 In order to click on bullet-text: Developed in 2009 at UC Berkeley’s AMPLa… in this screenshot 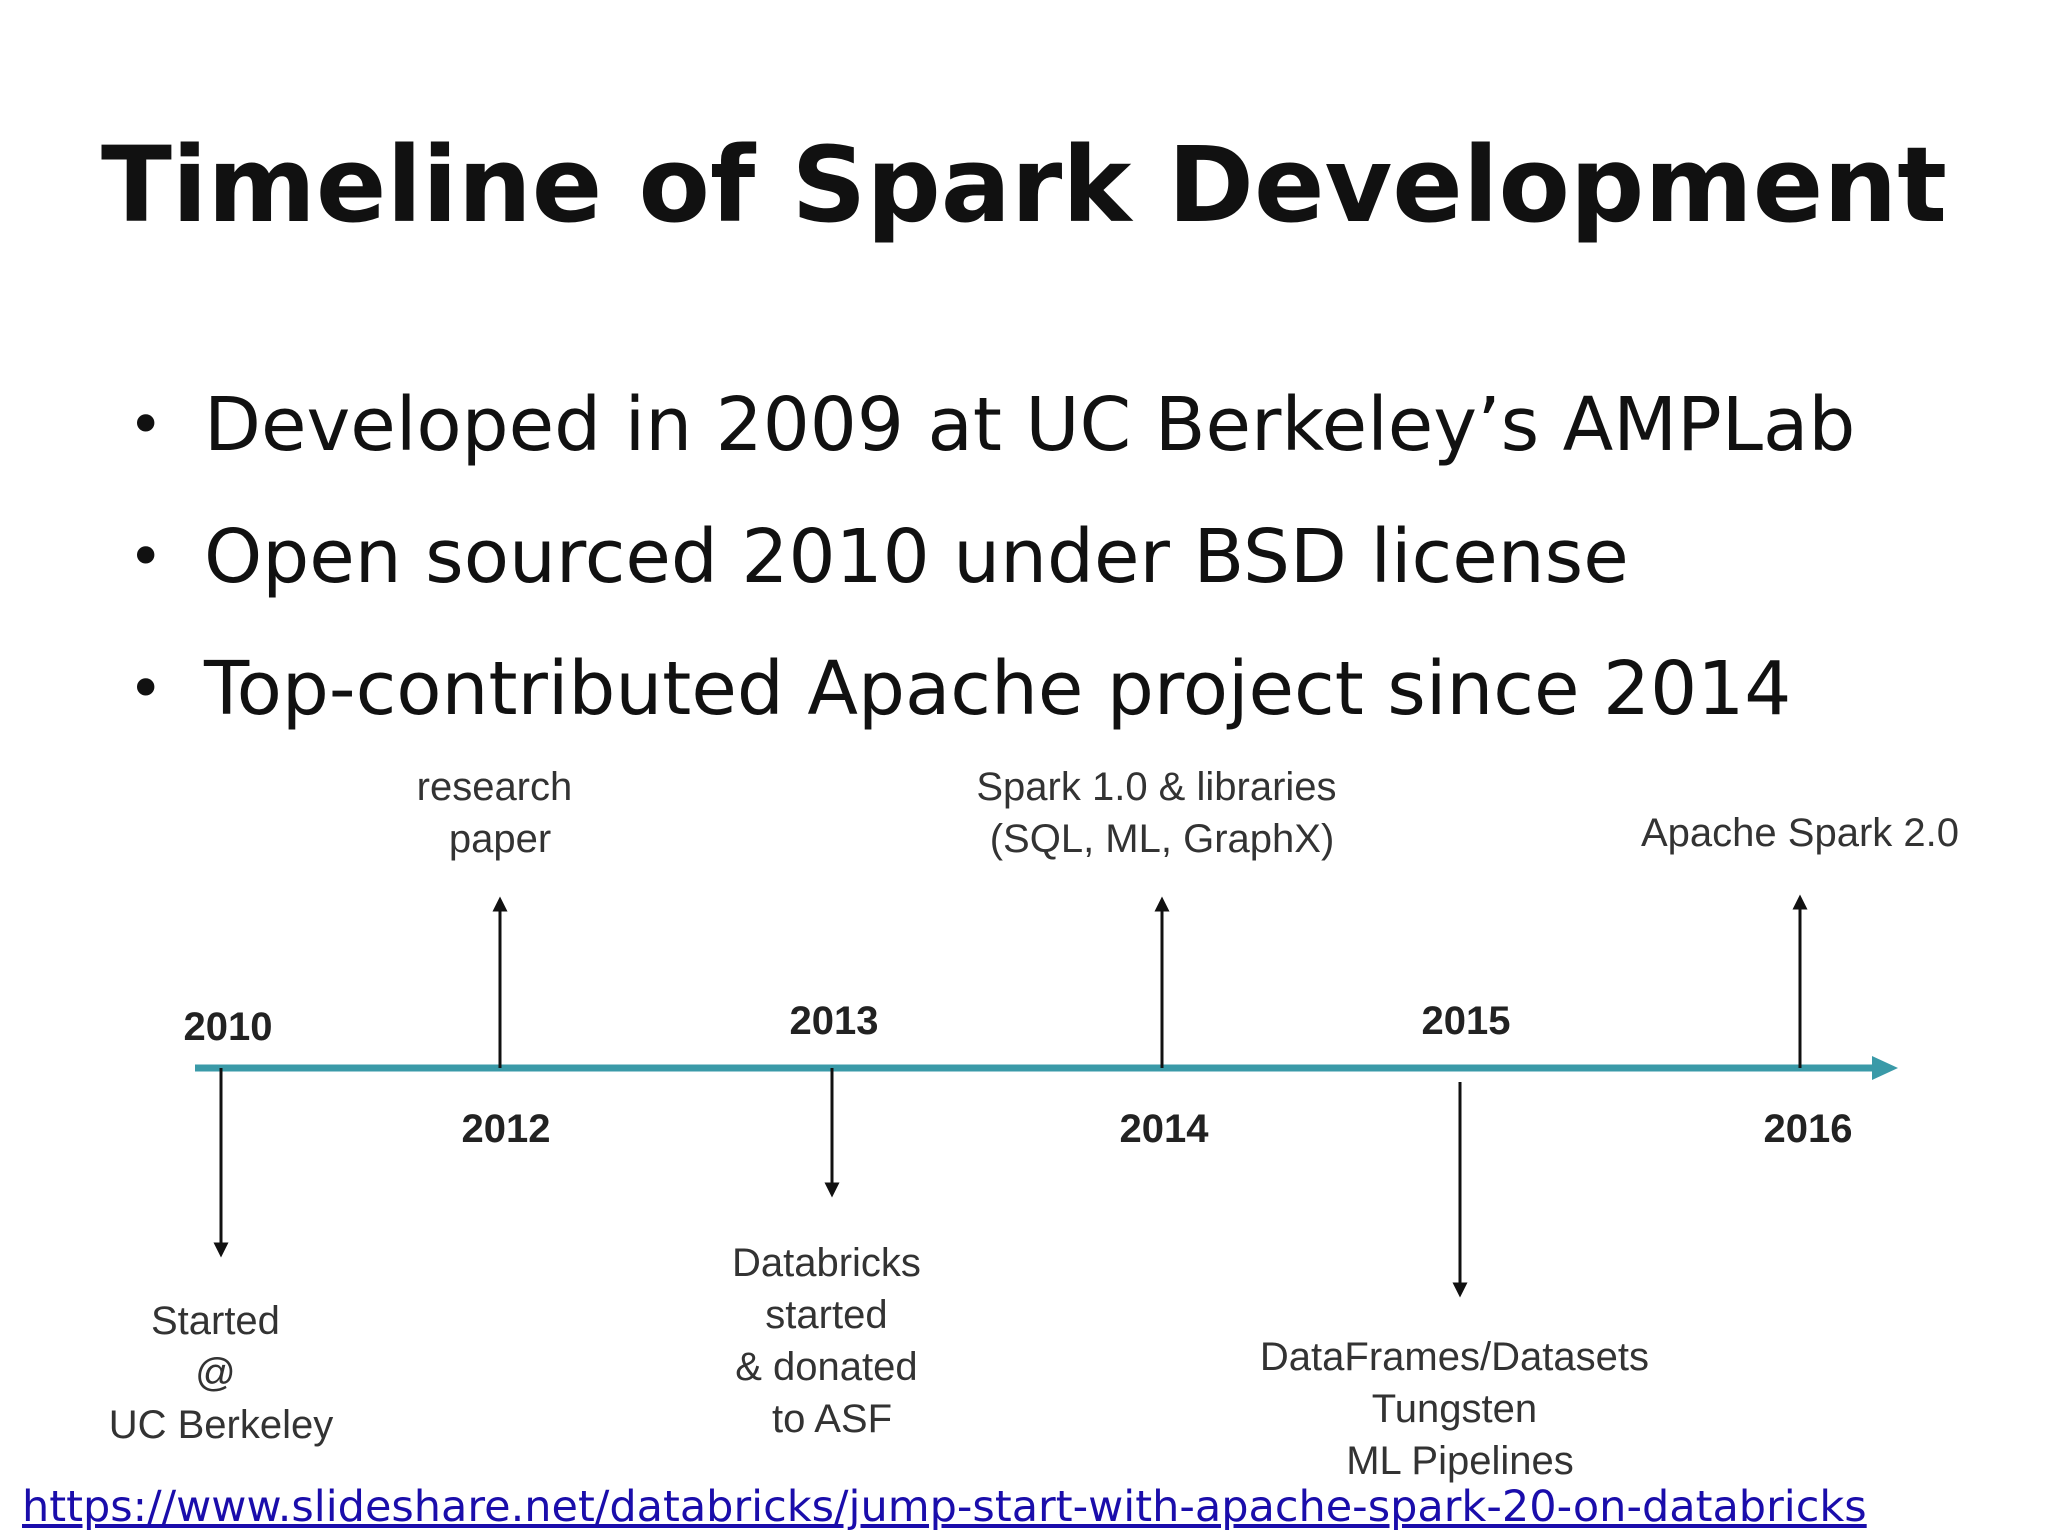, I will do `click(1030, 425)`.